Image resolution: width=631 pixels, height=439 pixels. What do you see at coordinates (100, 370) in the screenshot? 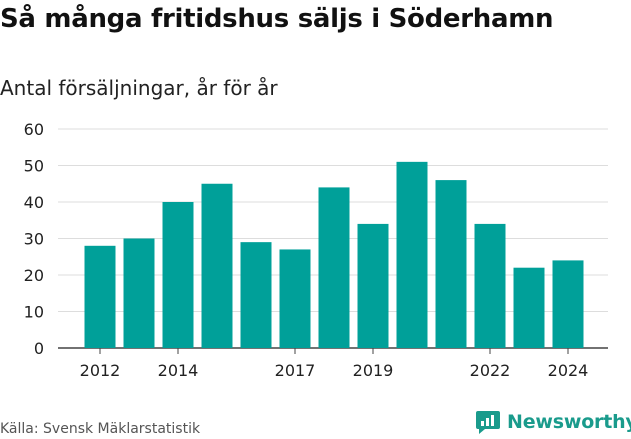
I see `x-tick-label: 2012` at bounding box center [100, 370].